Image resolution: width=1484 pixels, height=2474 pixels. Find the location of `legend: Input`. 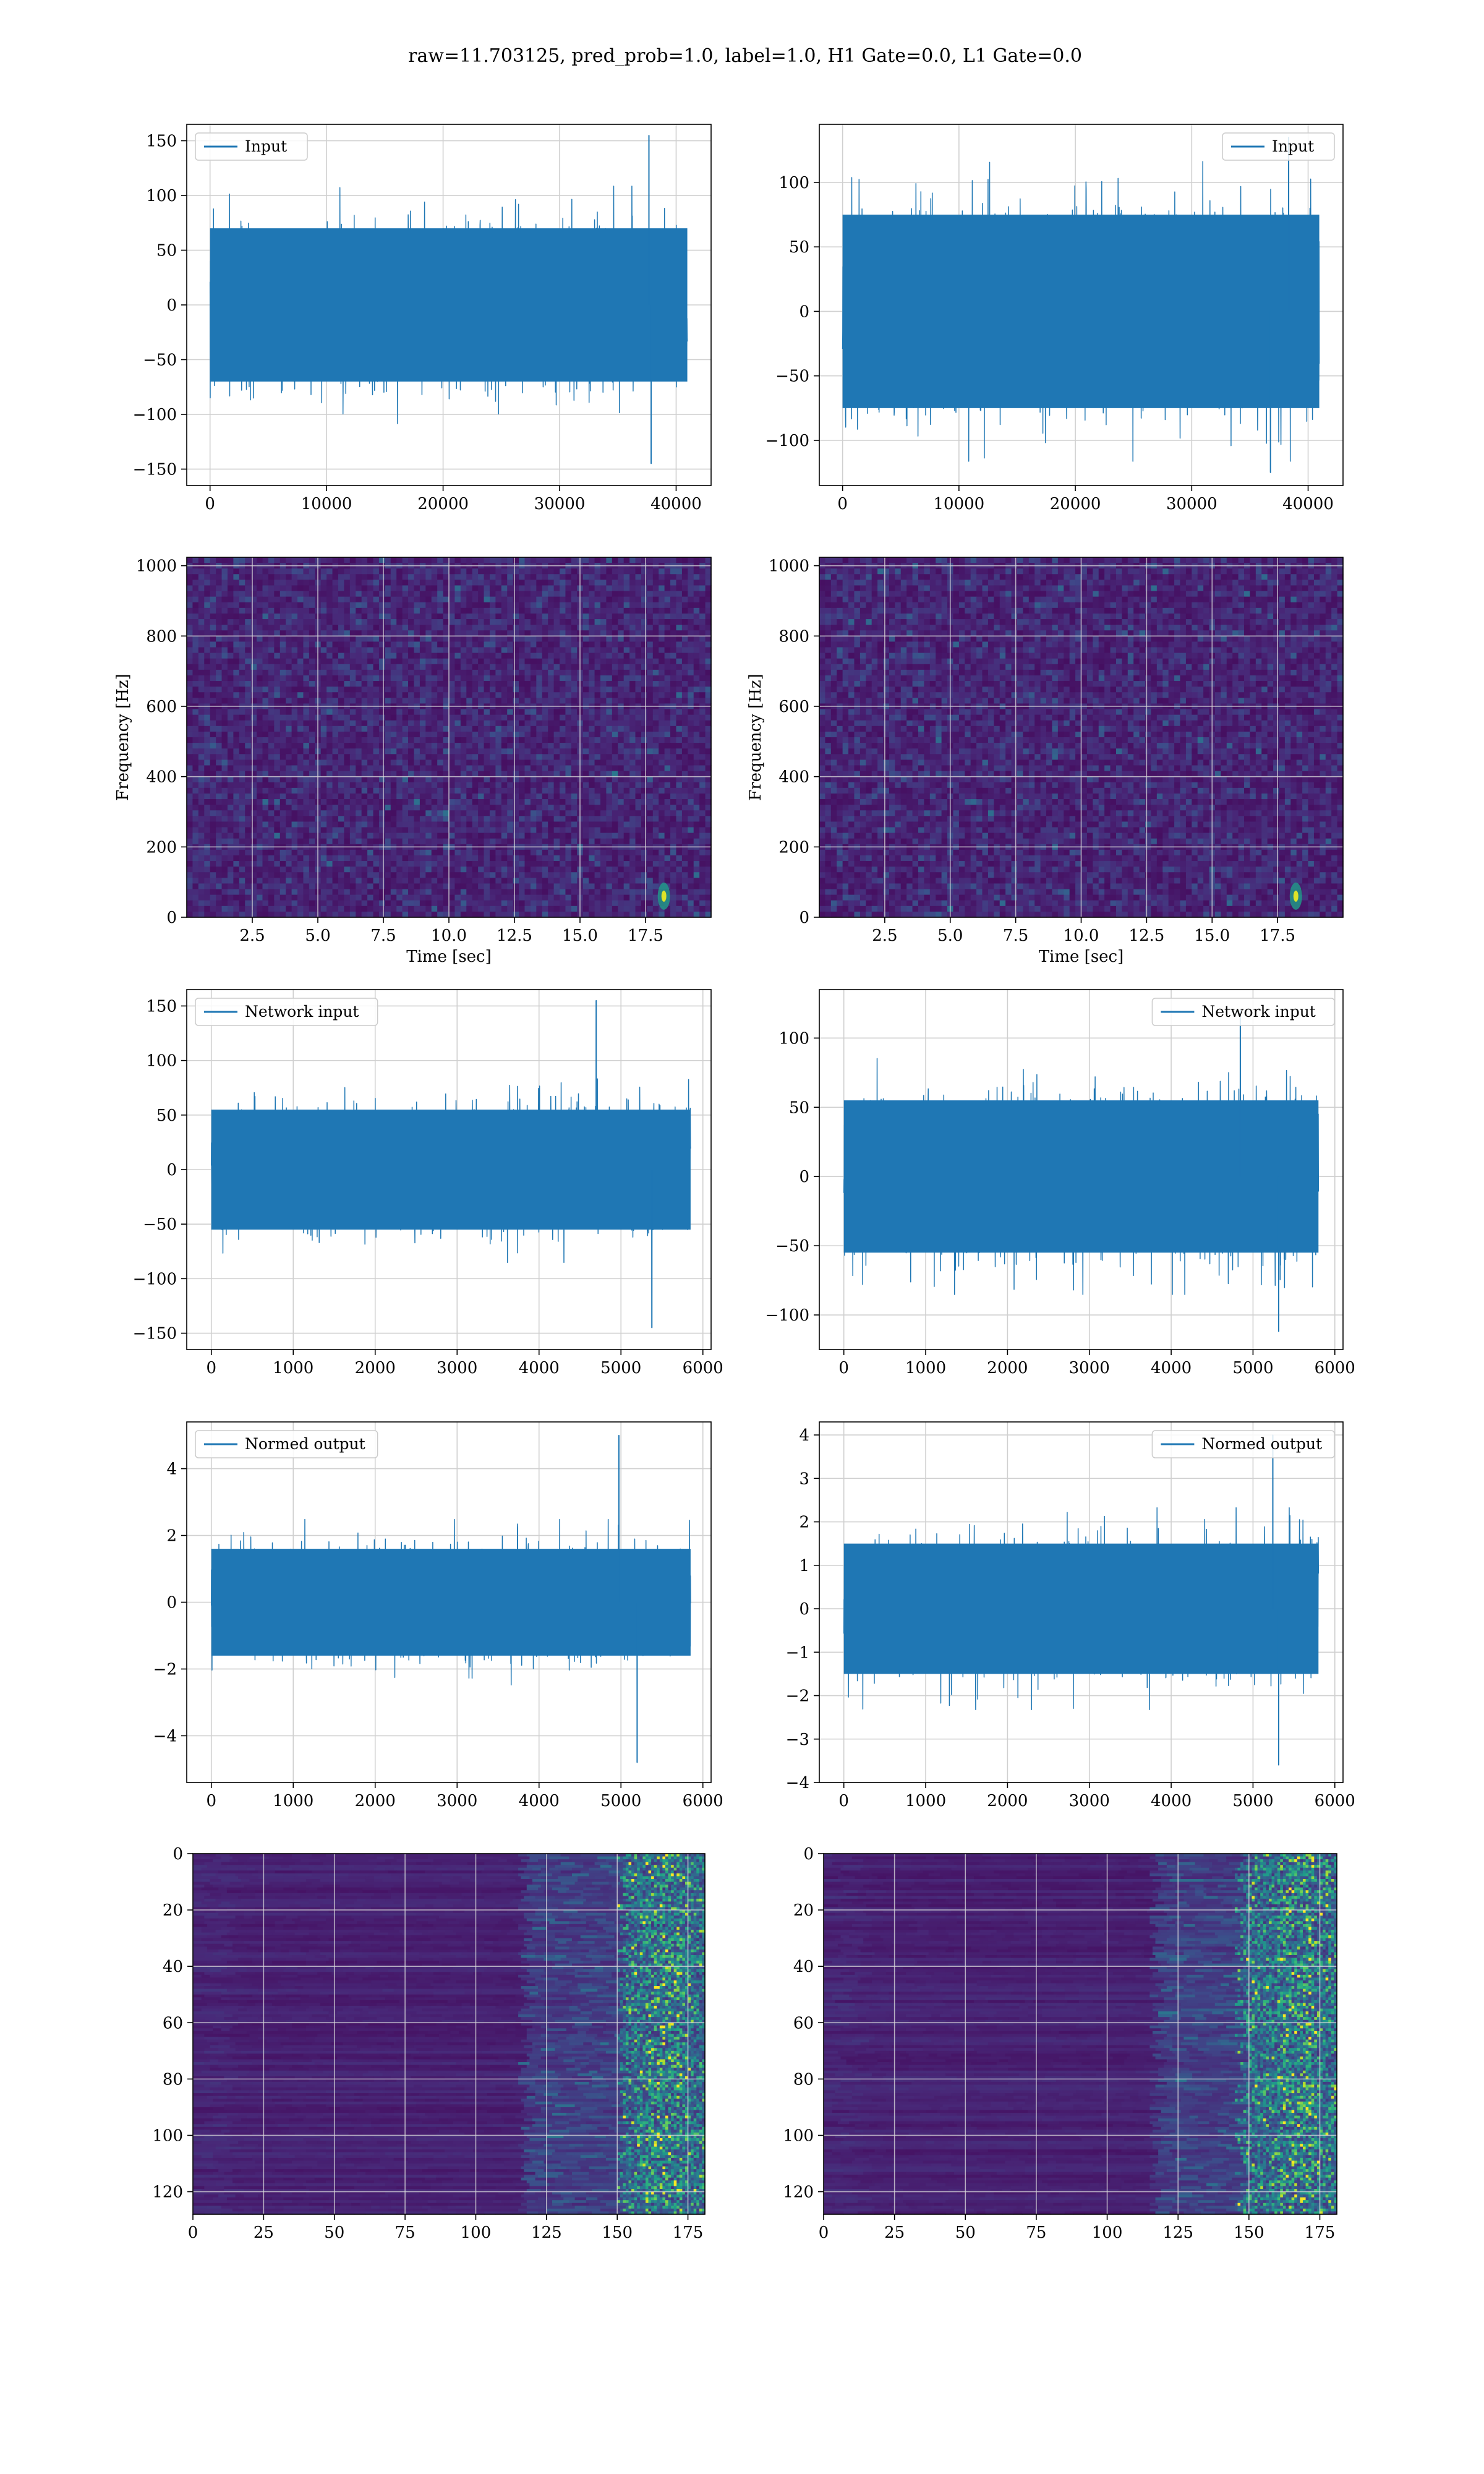

legend: Input is located at coordinates (251, 146).